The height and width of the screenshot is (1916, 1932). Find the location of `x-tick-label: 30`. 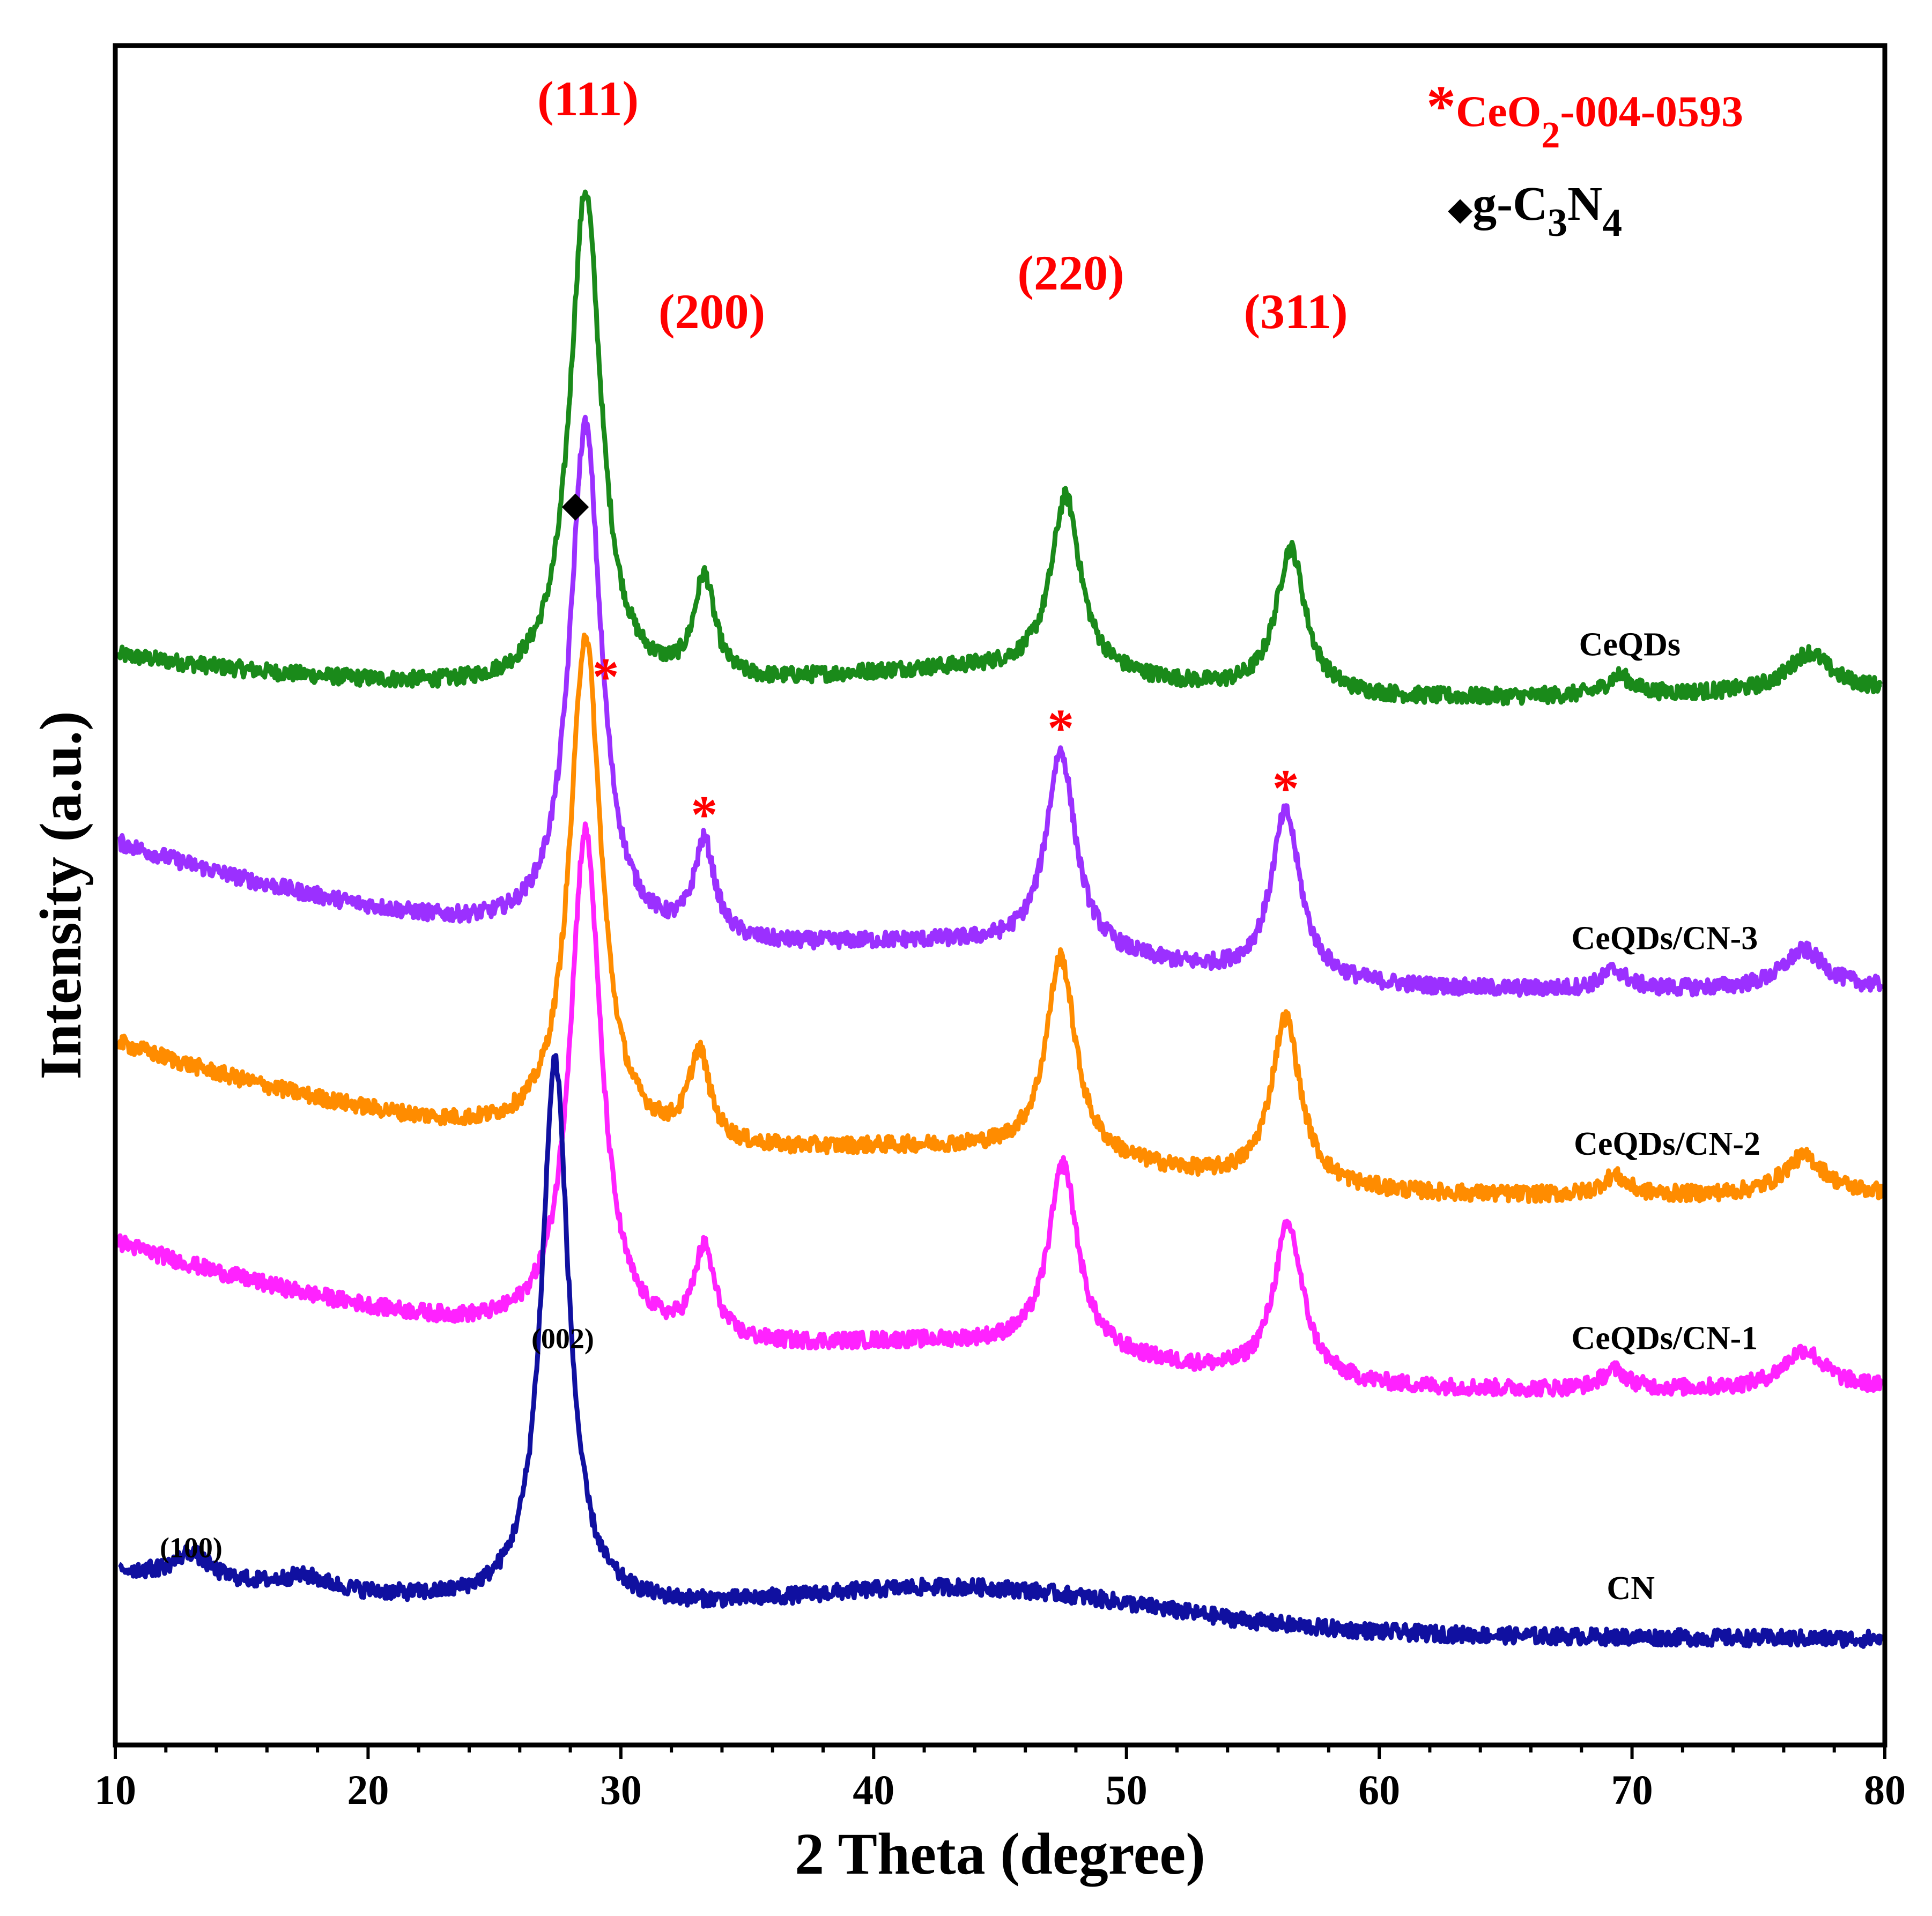

x-tick-label: 30 is located at coordinates (621, 1789).